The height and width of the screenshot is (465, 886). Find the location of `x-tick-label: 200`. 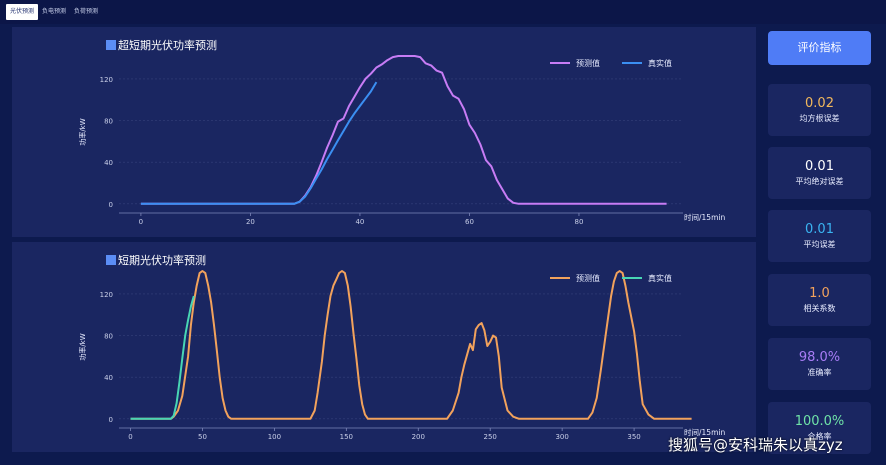

x-tick-label: 200 is located at coordinates (418, 437).